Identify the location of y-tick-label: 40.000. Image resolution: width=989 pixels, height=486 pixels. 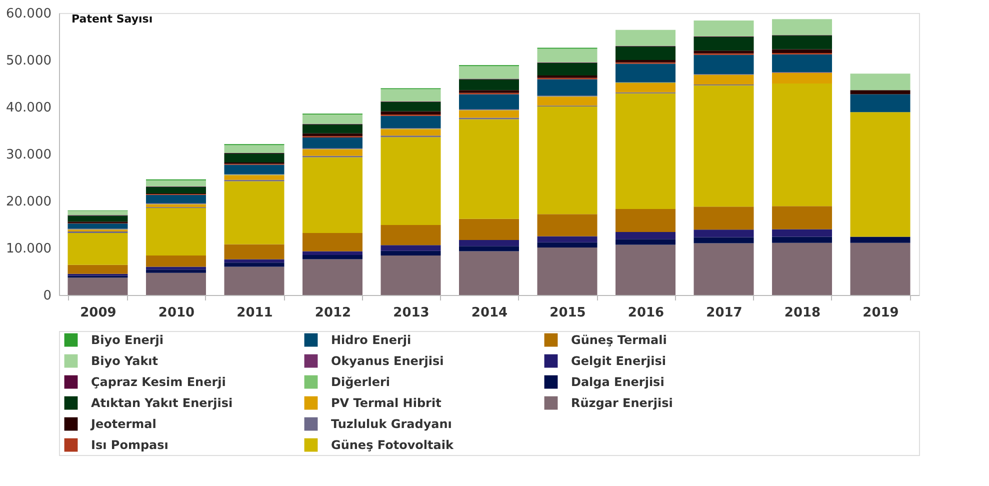
(29, 108).